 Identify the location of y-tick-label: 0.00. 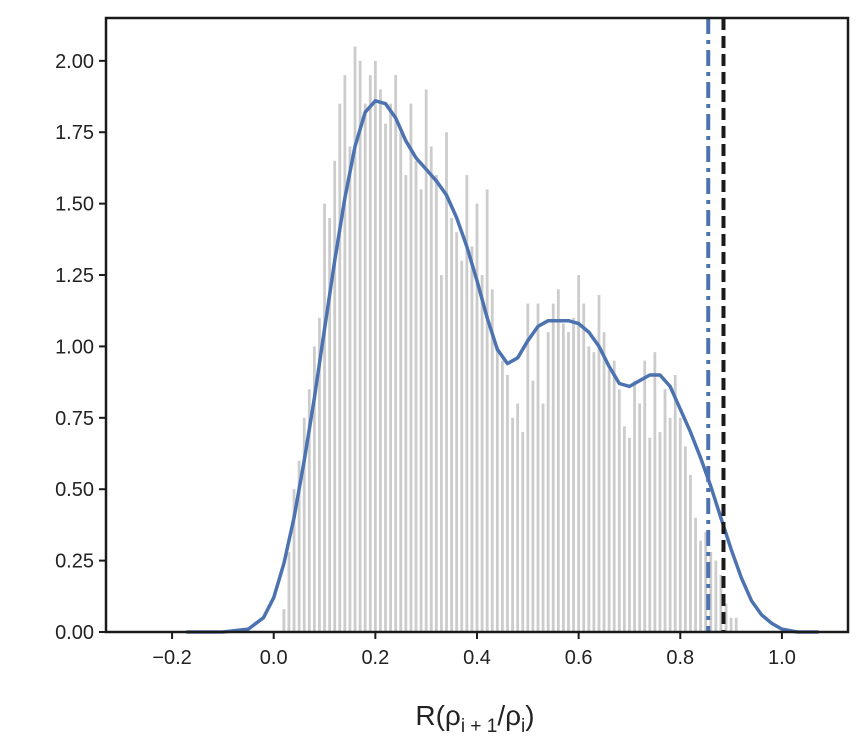
(74, 633).